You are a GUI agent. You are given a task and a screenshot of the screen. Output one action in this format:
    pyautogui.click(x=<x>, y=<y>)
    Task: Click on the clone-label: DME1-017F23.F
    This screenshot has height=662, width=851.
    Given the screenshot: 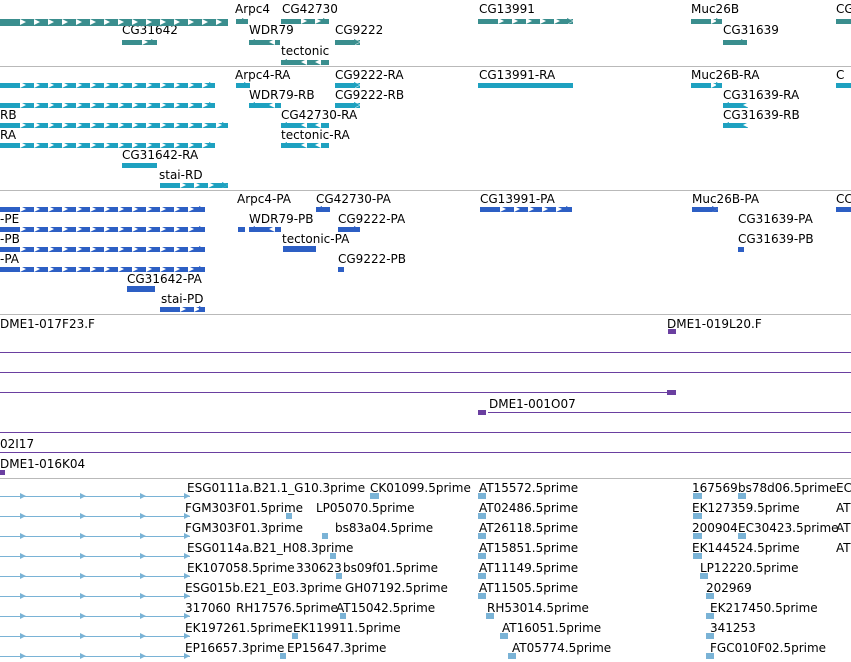 What is the action you would take?
    pyautogui.click(x=47, y=324)
    